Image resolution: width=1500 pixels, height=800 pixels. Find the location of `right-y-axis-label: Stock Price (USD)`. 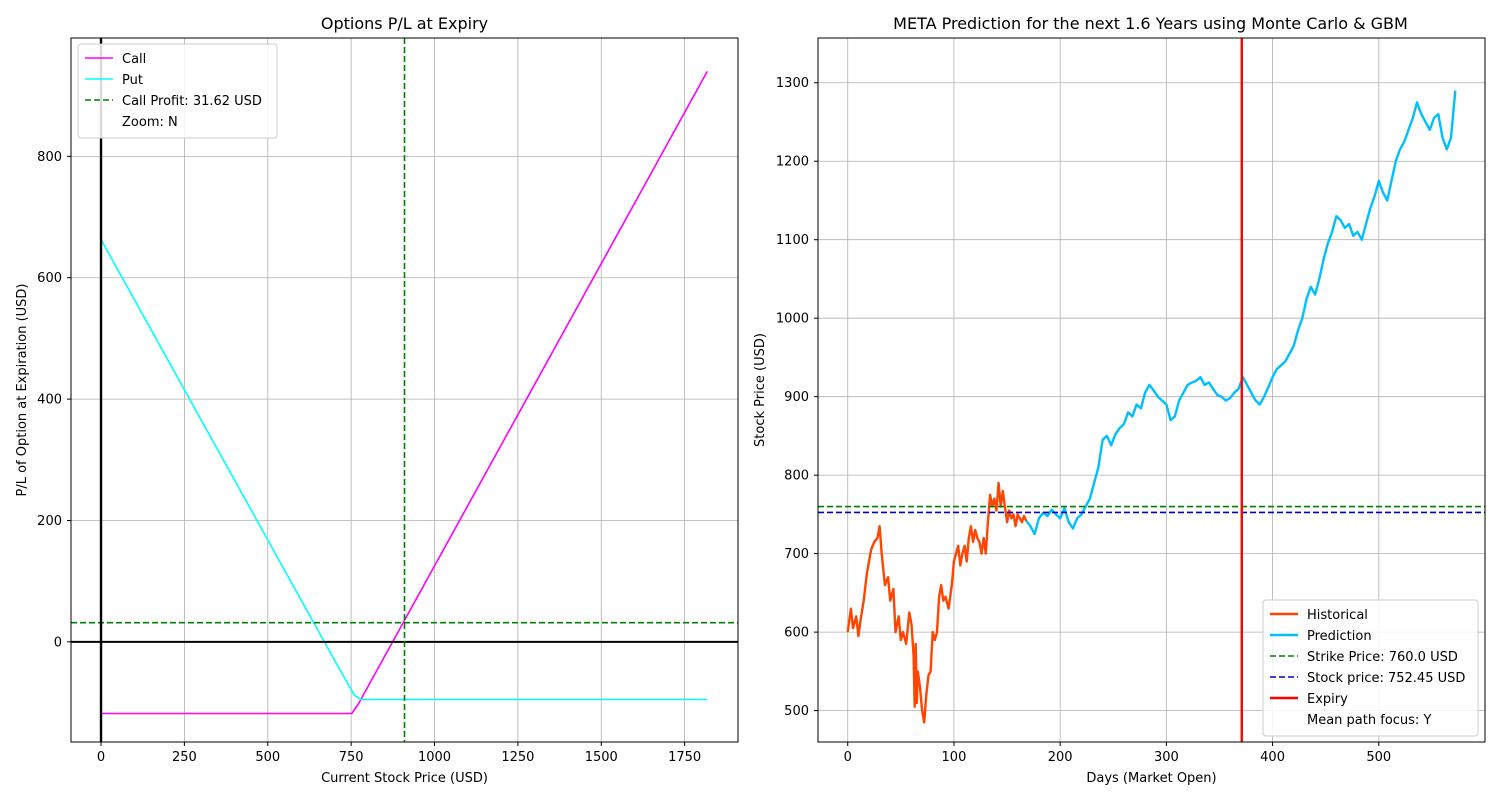

right-y-axis-label: Stock Price (USD) is located at coordinates (760, 390).